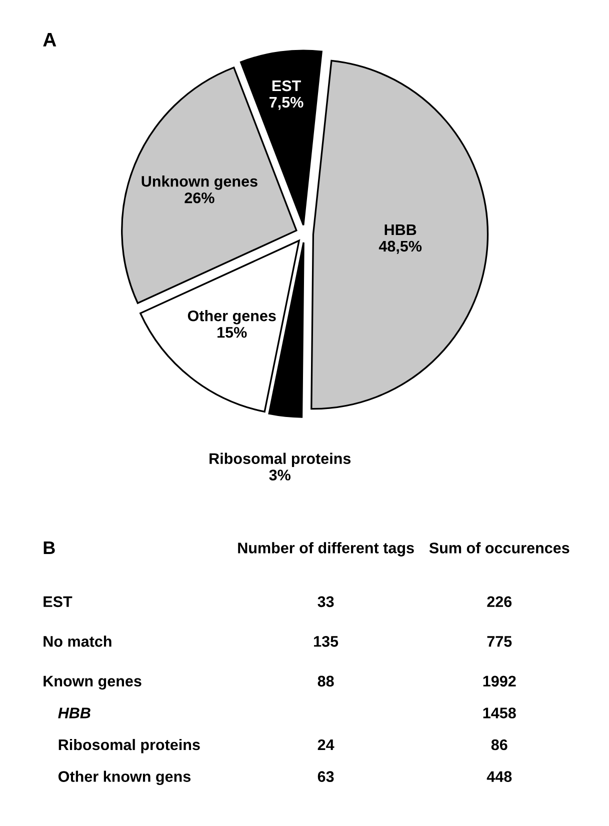 The height and width of the screenshot is (826, 609). Describe the element at coordinates (326, 549) in the screenshot. I see `text: Number of different tags` at that location.